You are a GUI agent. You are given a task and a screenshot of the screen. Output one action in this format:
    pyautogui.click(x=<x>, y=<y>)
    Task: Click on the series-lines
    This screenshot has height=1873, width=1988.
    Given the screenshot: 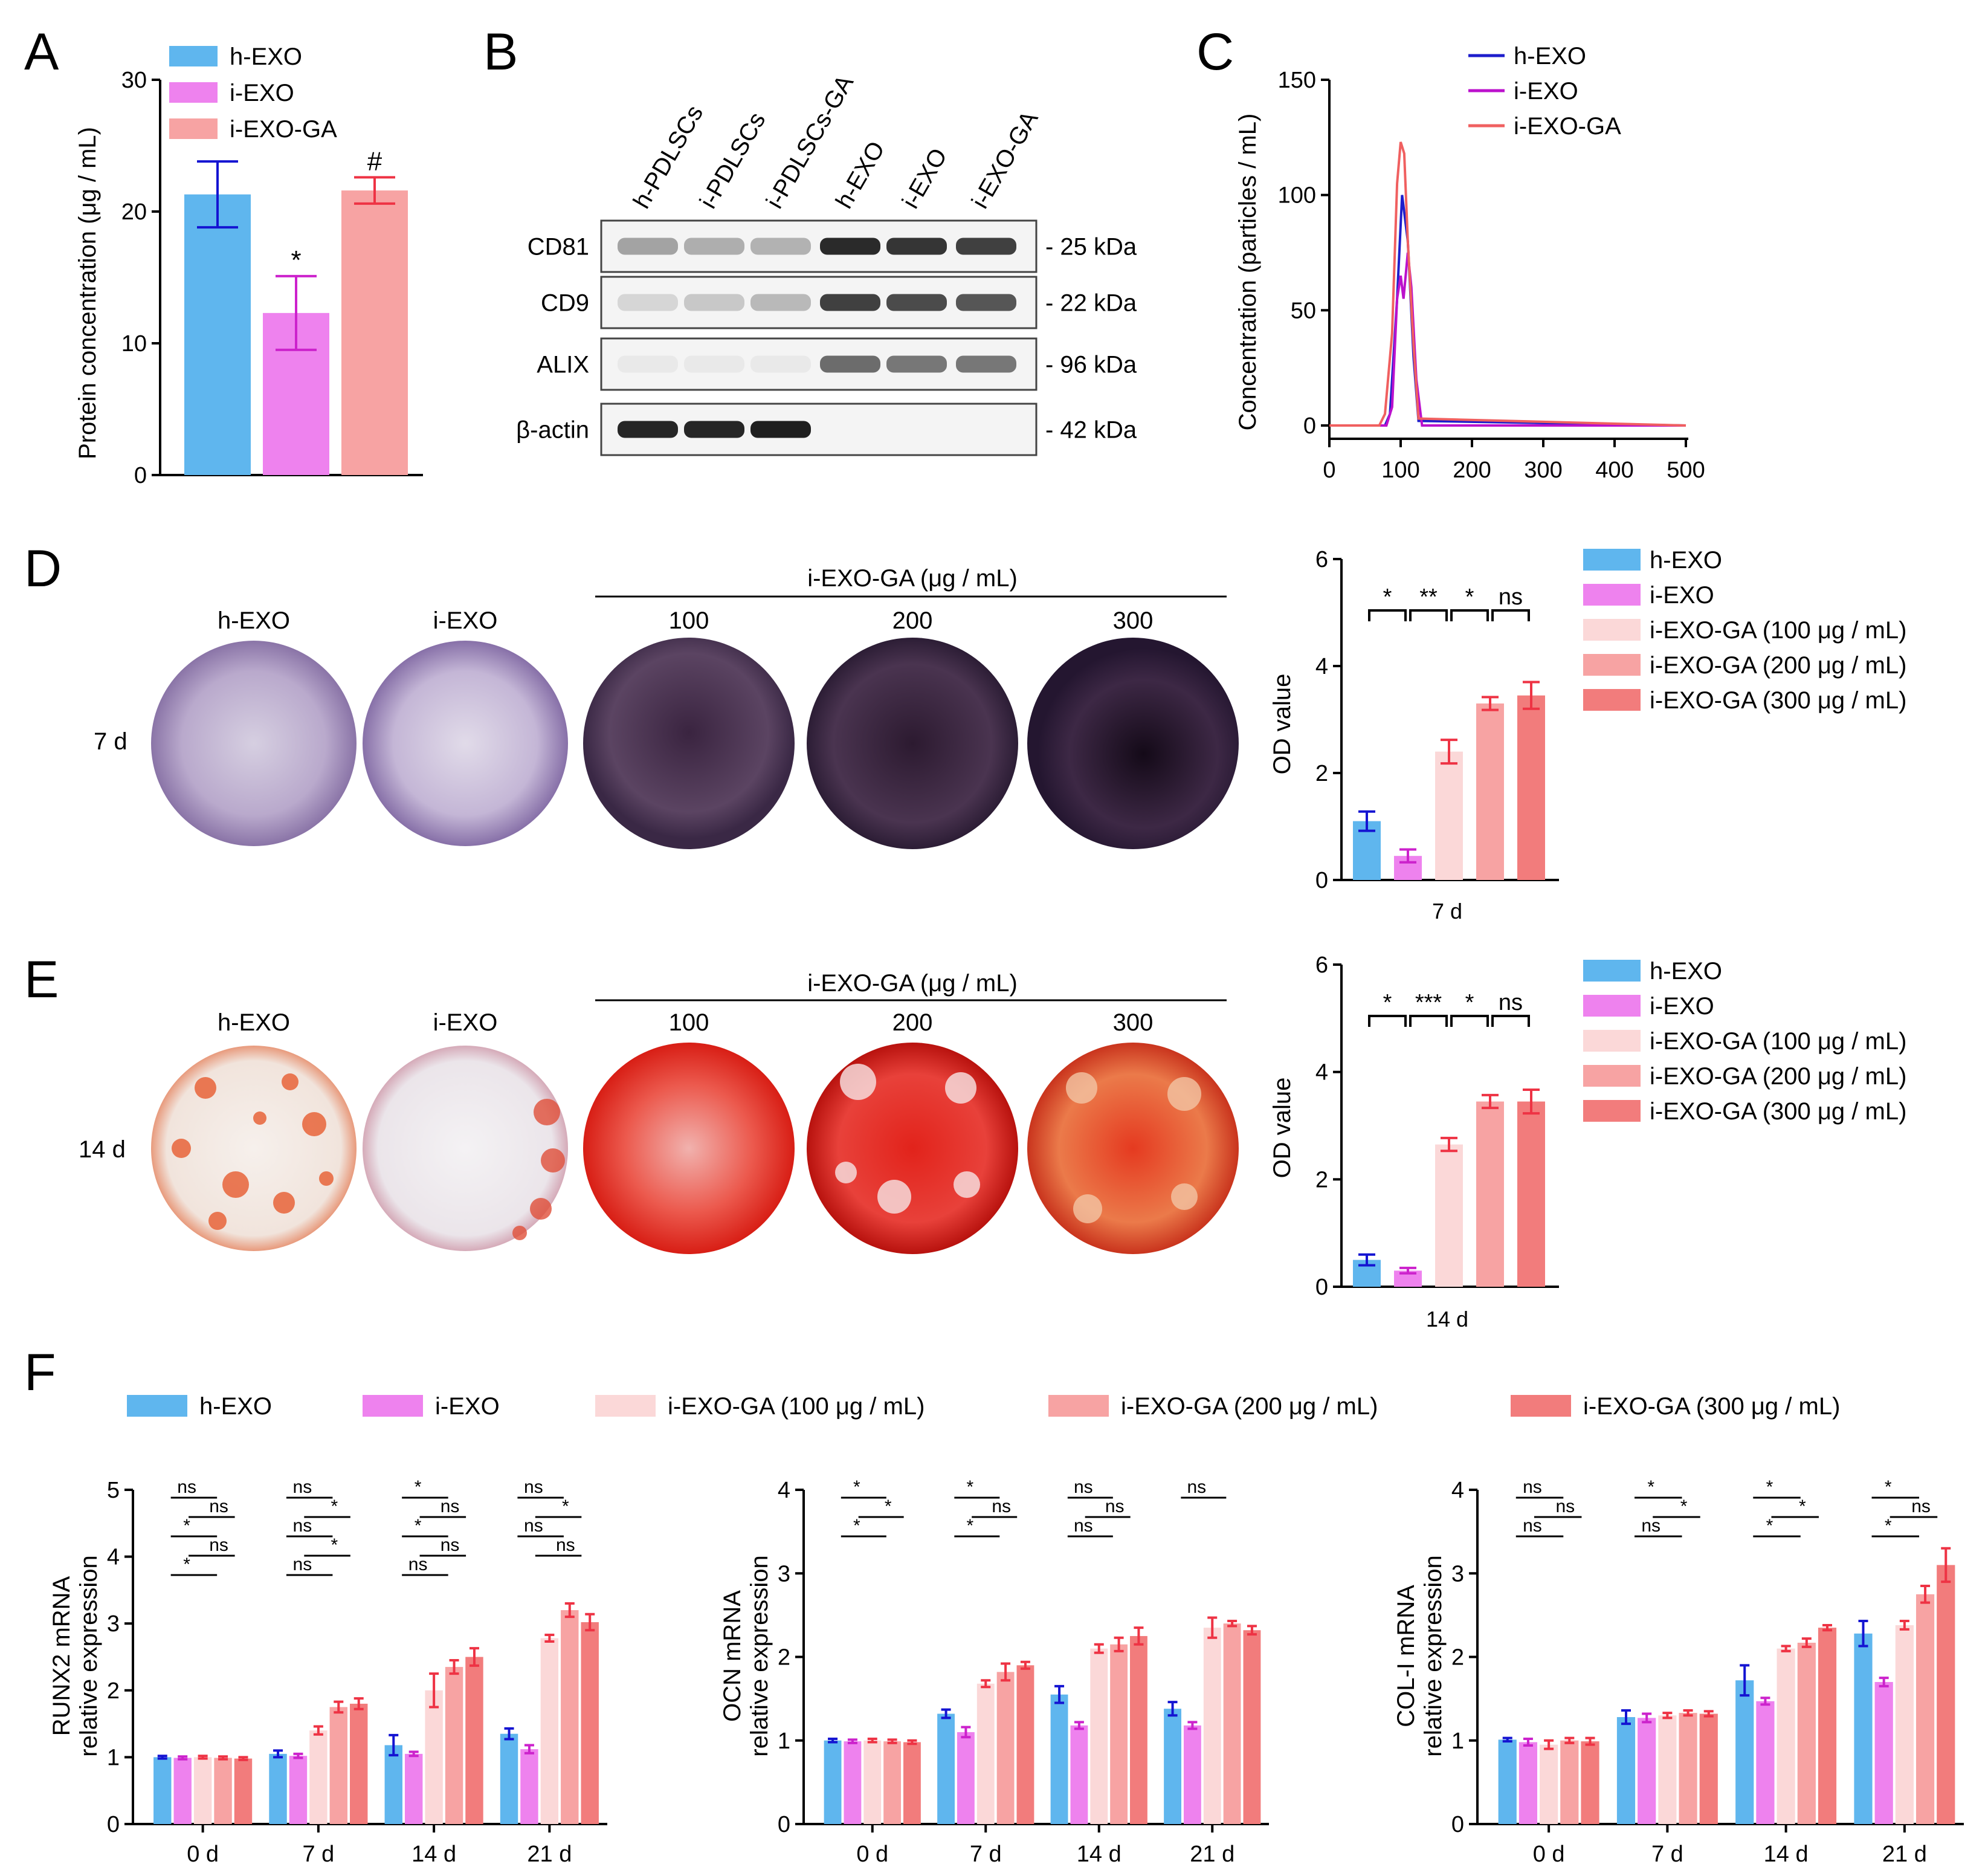 What is the action you would take?
    pyautogui.click(x=1507, y=284)
    